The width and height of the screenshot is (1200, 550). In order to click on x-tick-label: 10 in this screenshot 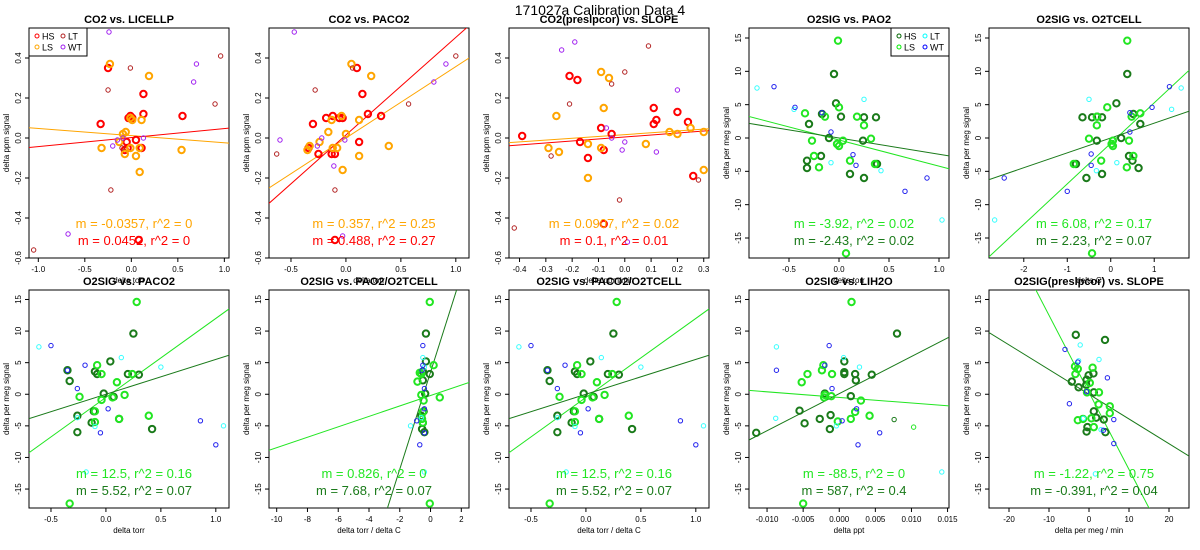, I will do `click(1129, 519)`.